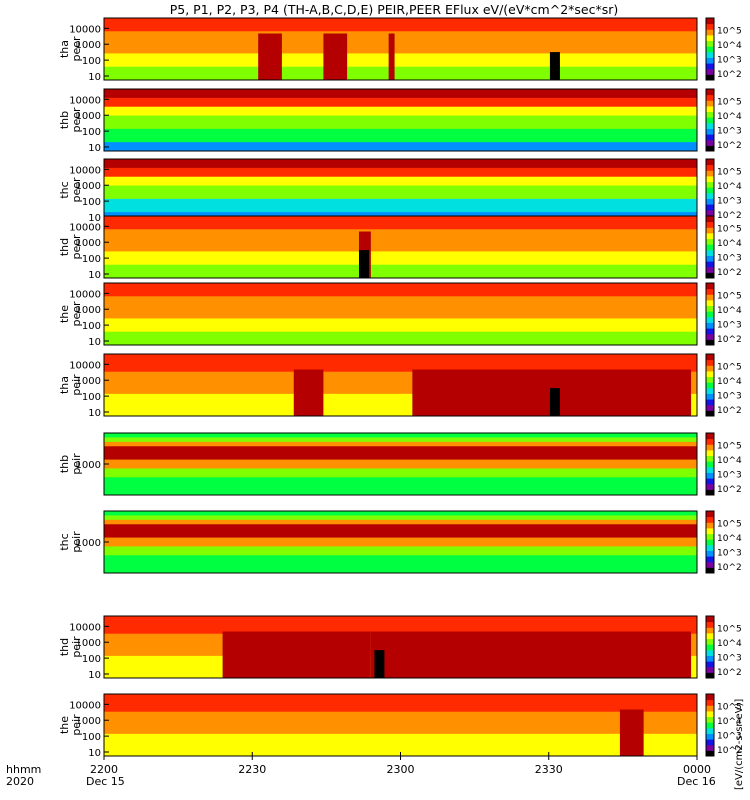 Image resolution: width=750 pixels, height=800 pixels. I want to click on x-tick-label: 2200, so click(104, 769).